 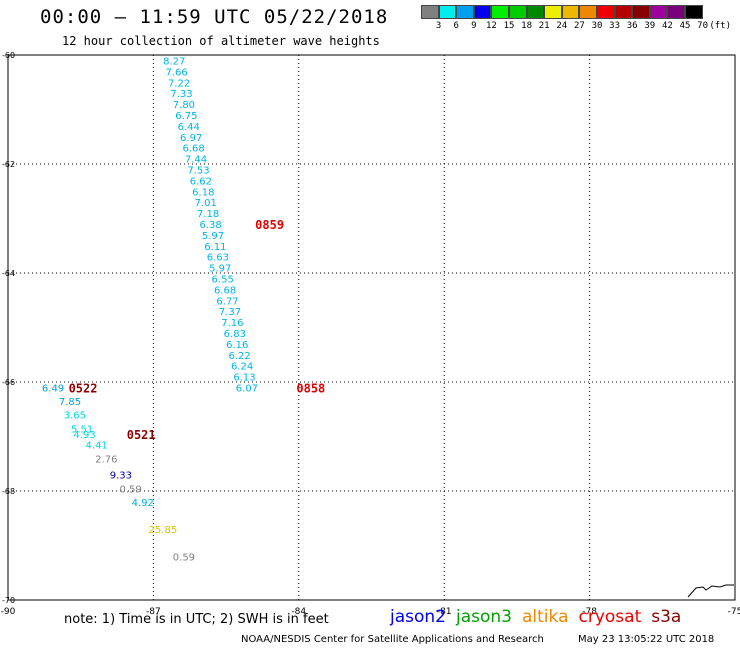 I want to click on wave-height-value: 6.63, so click(x=218, y=258).